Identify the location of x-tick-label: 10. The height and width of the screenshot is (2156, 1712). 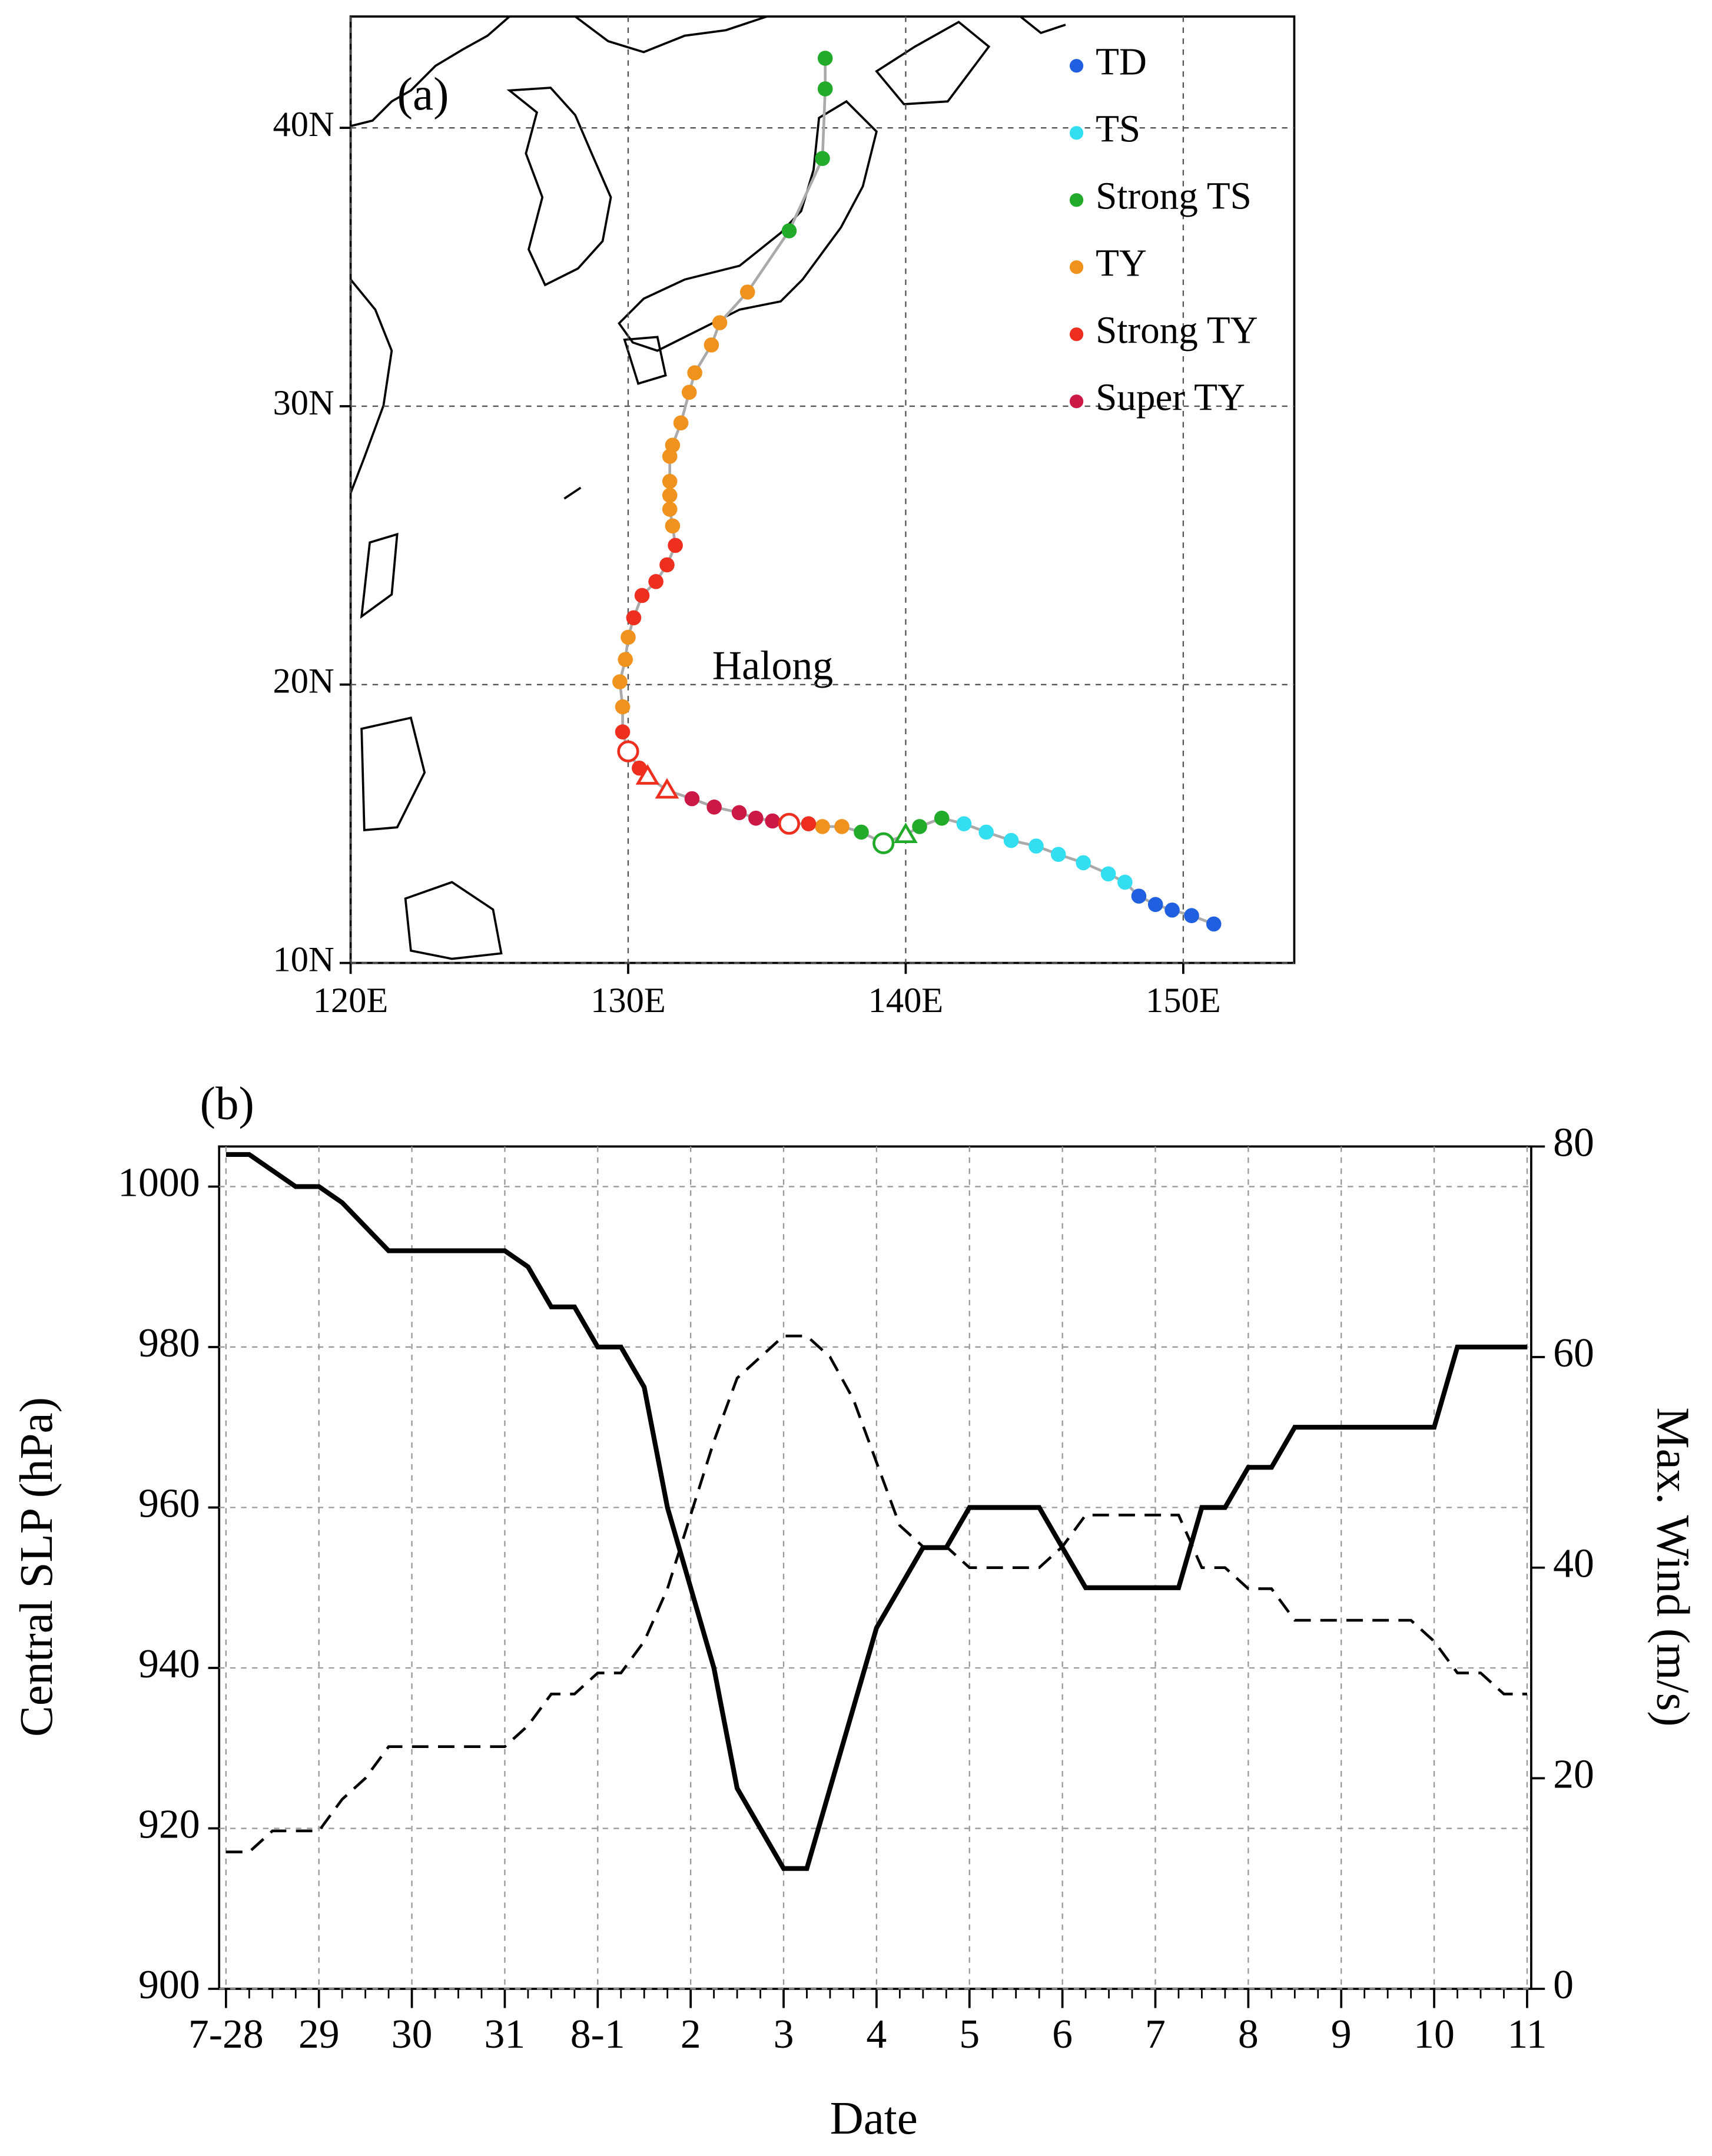
(1434, 2035).